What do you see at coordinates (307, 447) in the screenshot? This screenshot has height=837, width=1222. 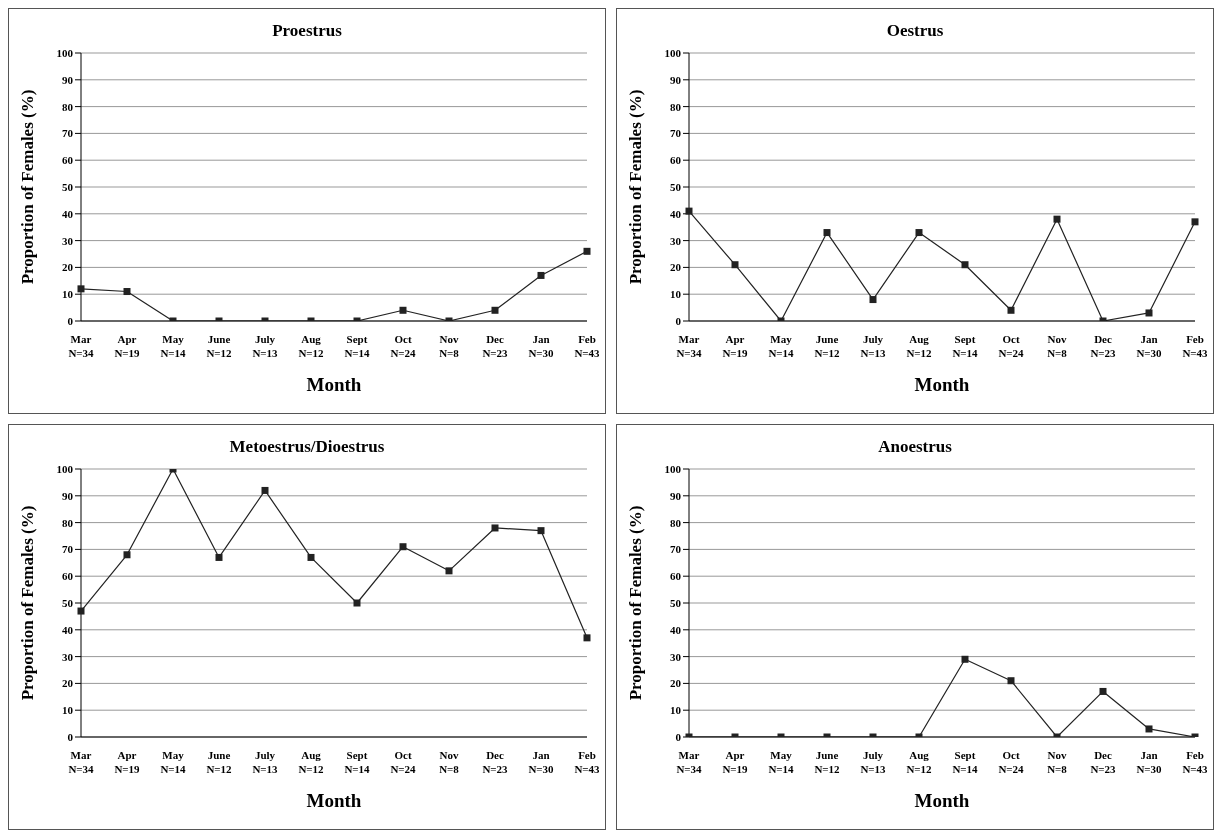 I see `chart-title: Metoestrus/Dioestrus` at bounding box center [307, 447].